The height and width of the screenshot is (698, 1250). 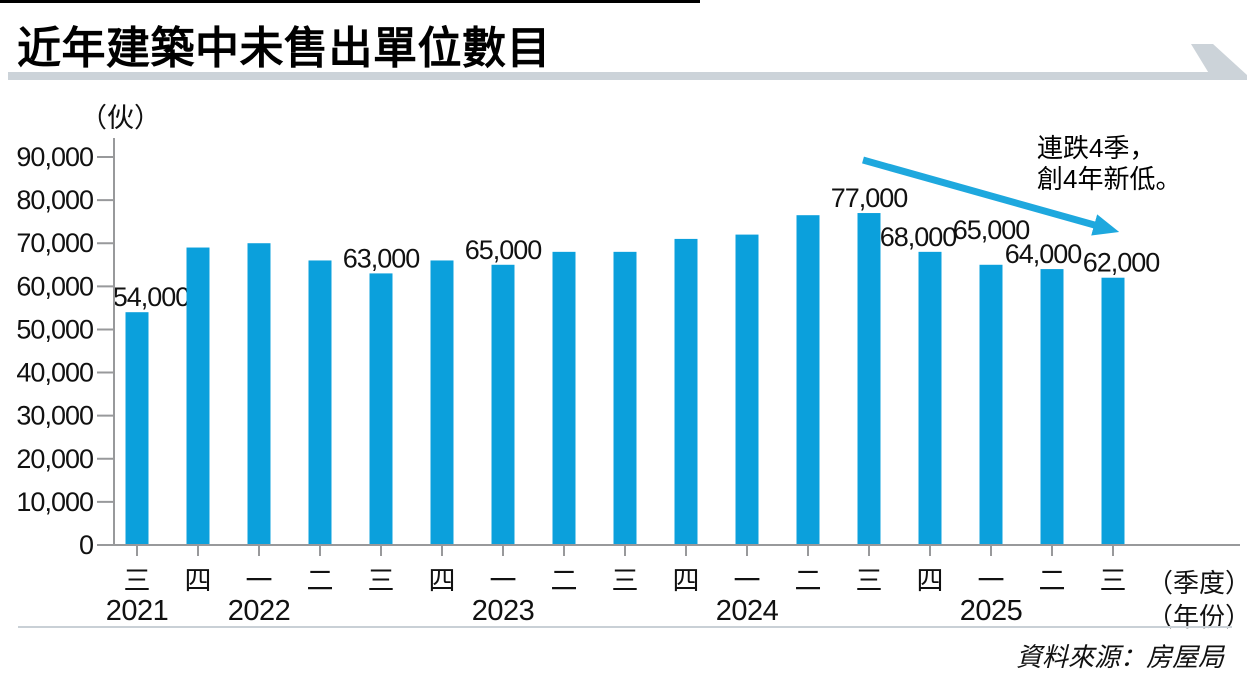 What do you see at coordinates (1121, 263) in the screenshot?
I see `bar-value-label: 62,000` at bounding box center [1121, 263].